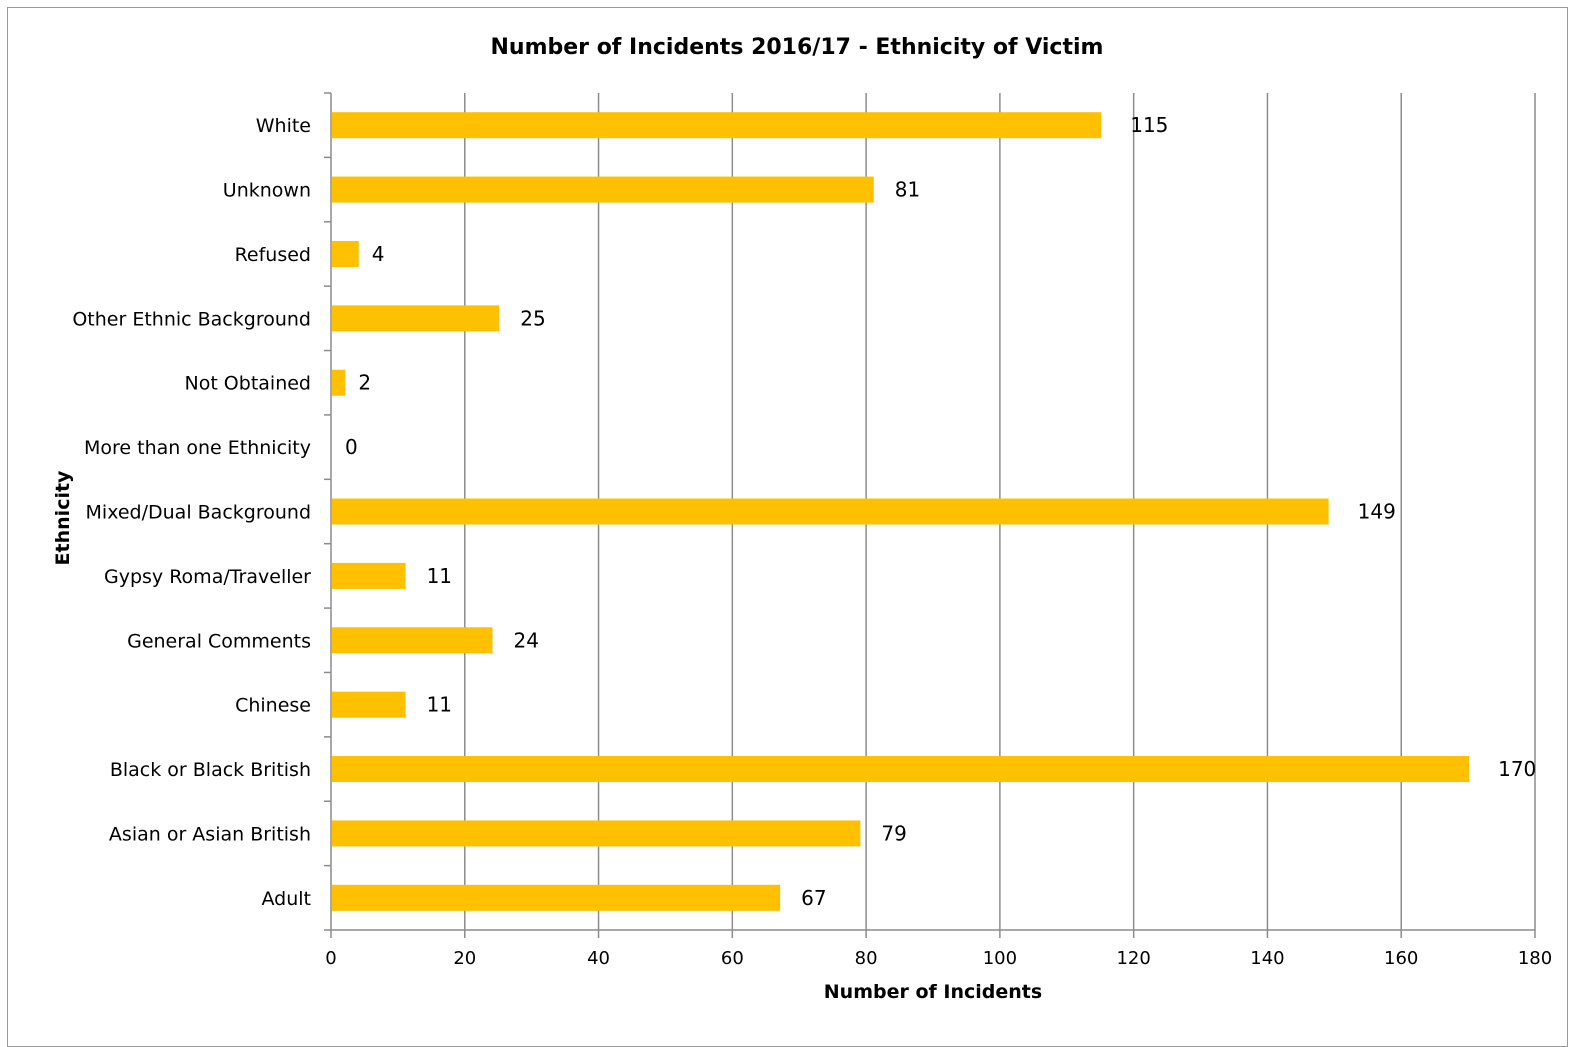  Describe the element at coordinates (197, 448) in the screenshot. I see `category-label: More than one Ethnicity` at that location.